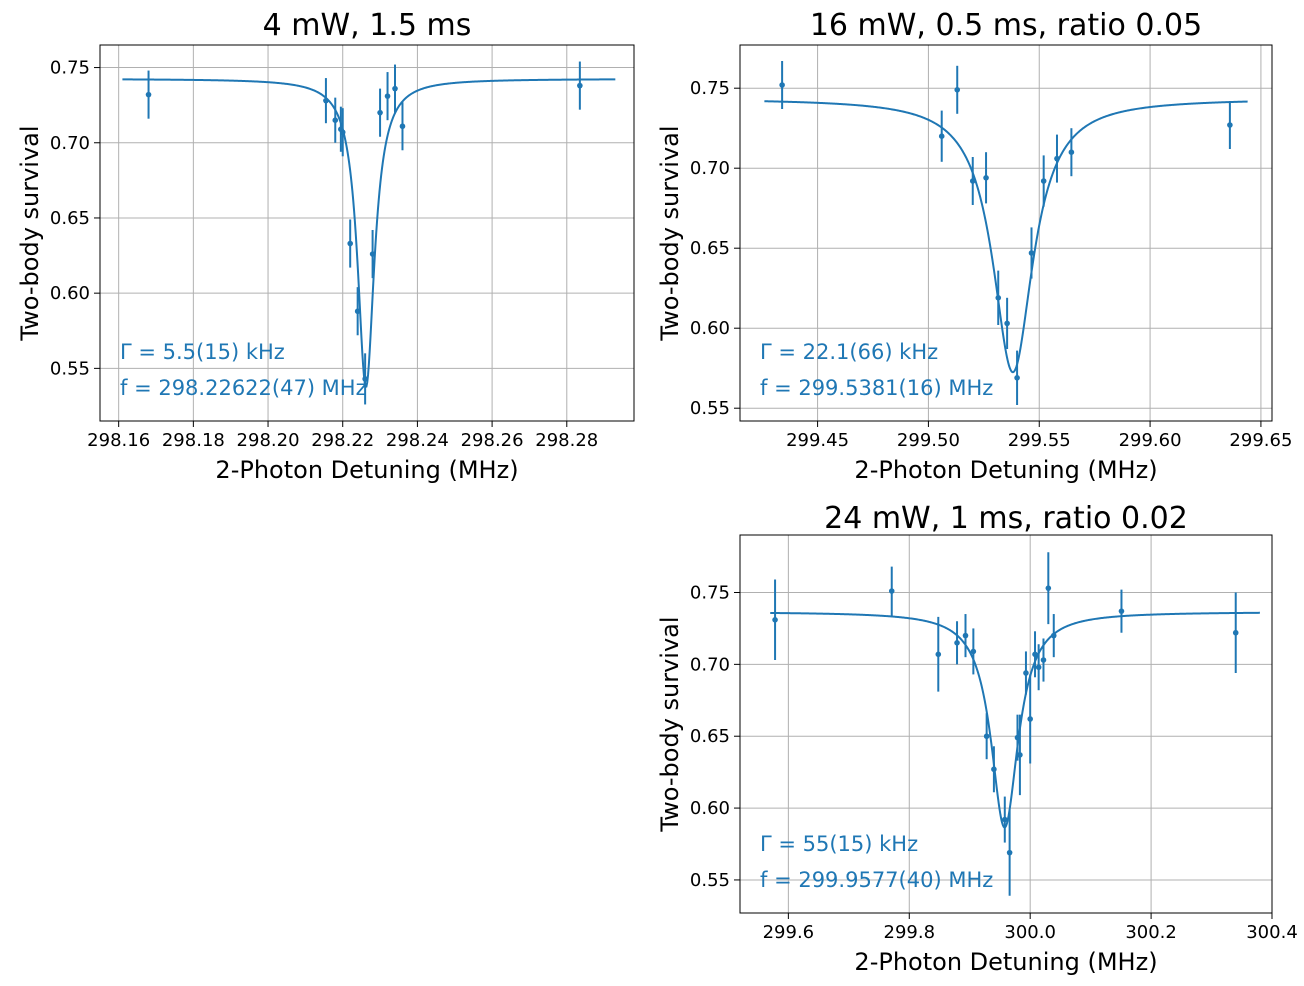 This screenshot has height=986, width=1304. What do you see at coordinates (876, 388) in the screenshot?
I see `frequency-annotation: f = 299.5381(16) MHz` at bounding box center [876, 388].